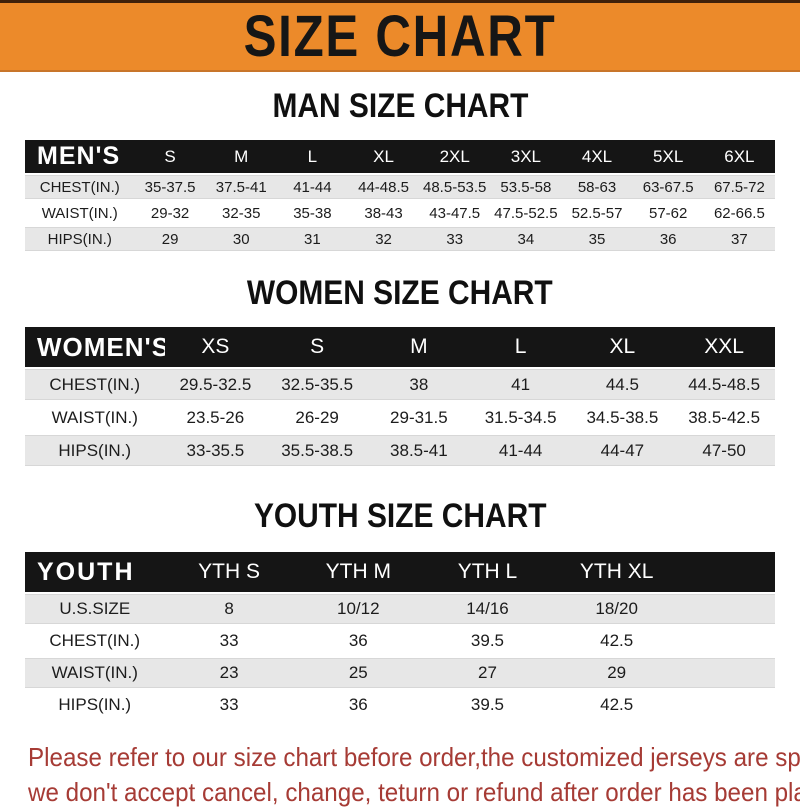  What do you see at coordinates (80, 156) in the screenshot?
I see `table-corner-label: MEN'S` at bounding box center [80, 156].